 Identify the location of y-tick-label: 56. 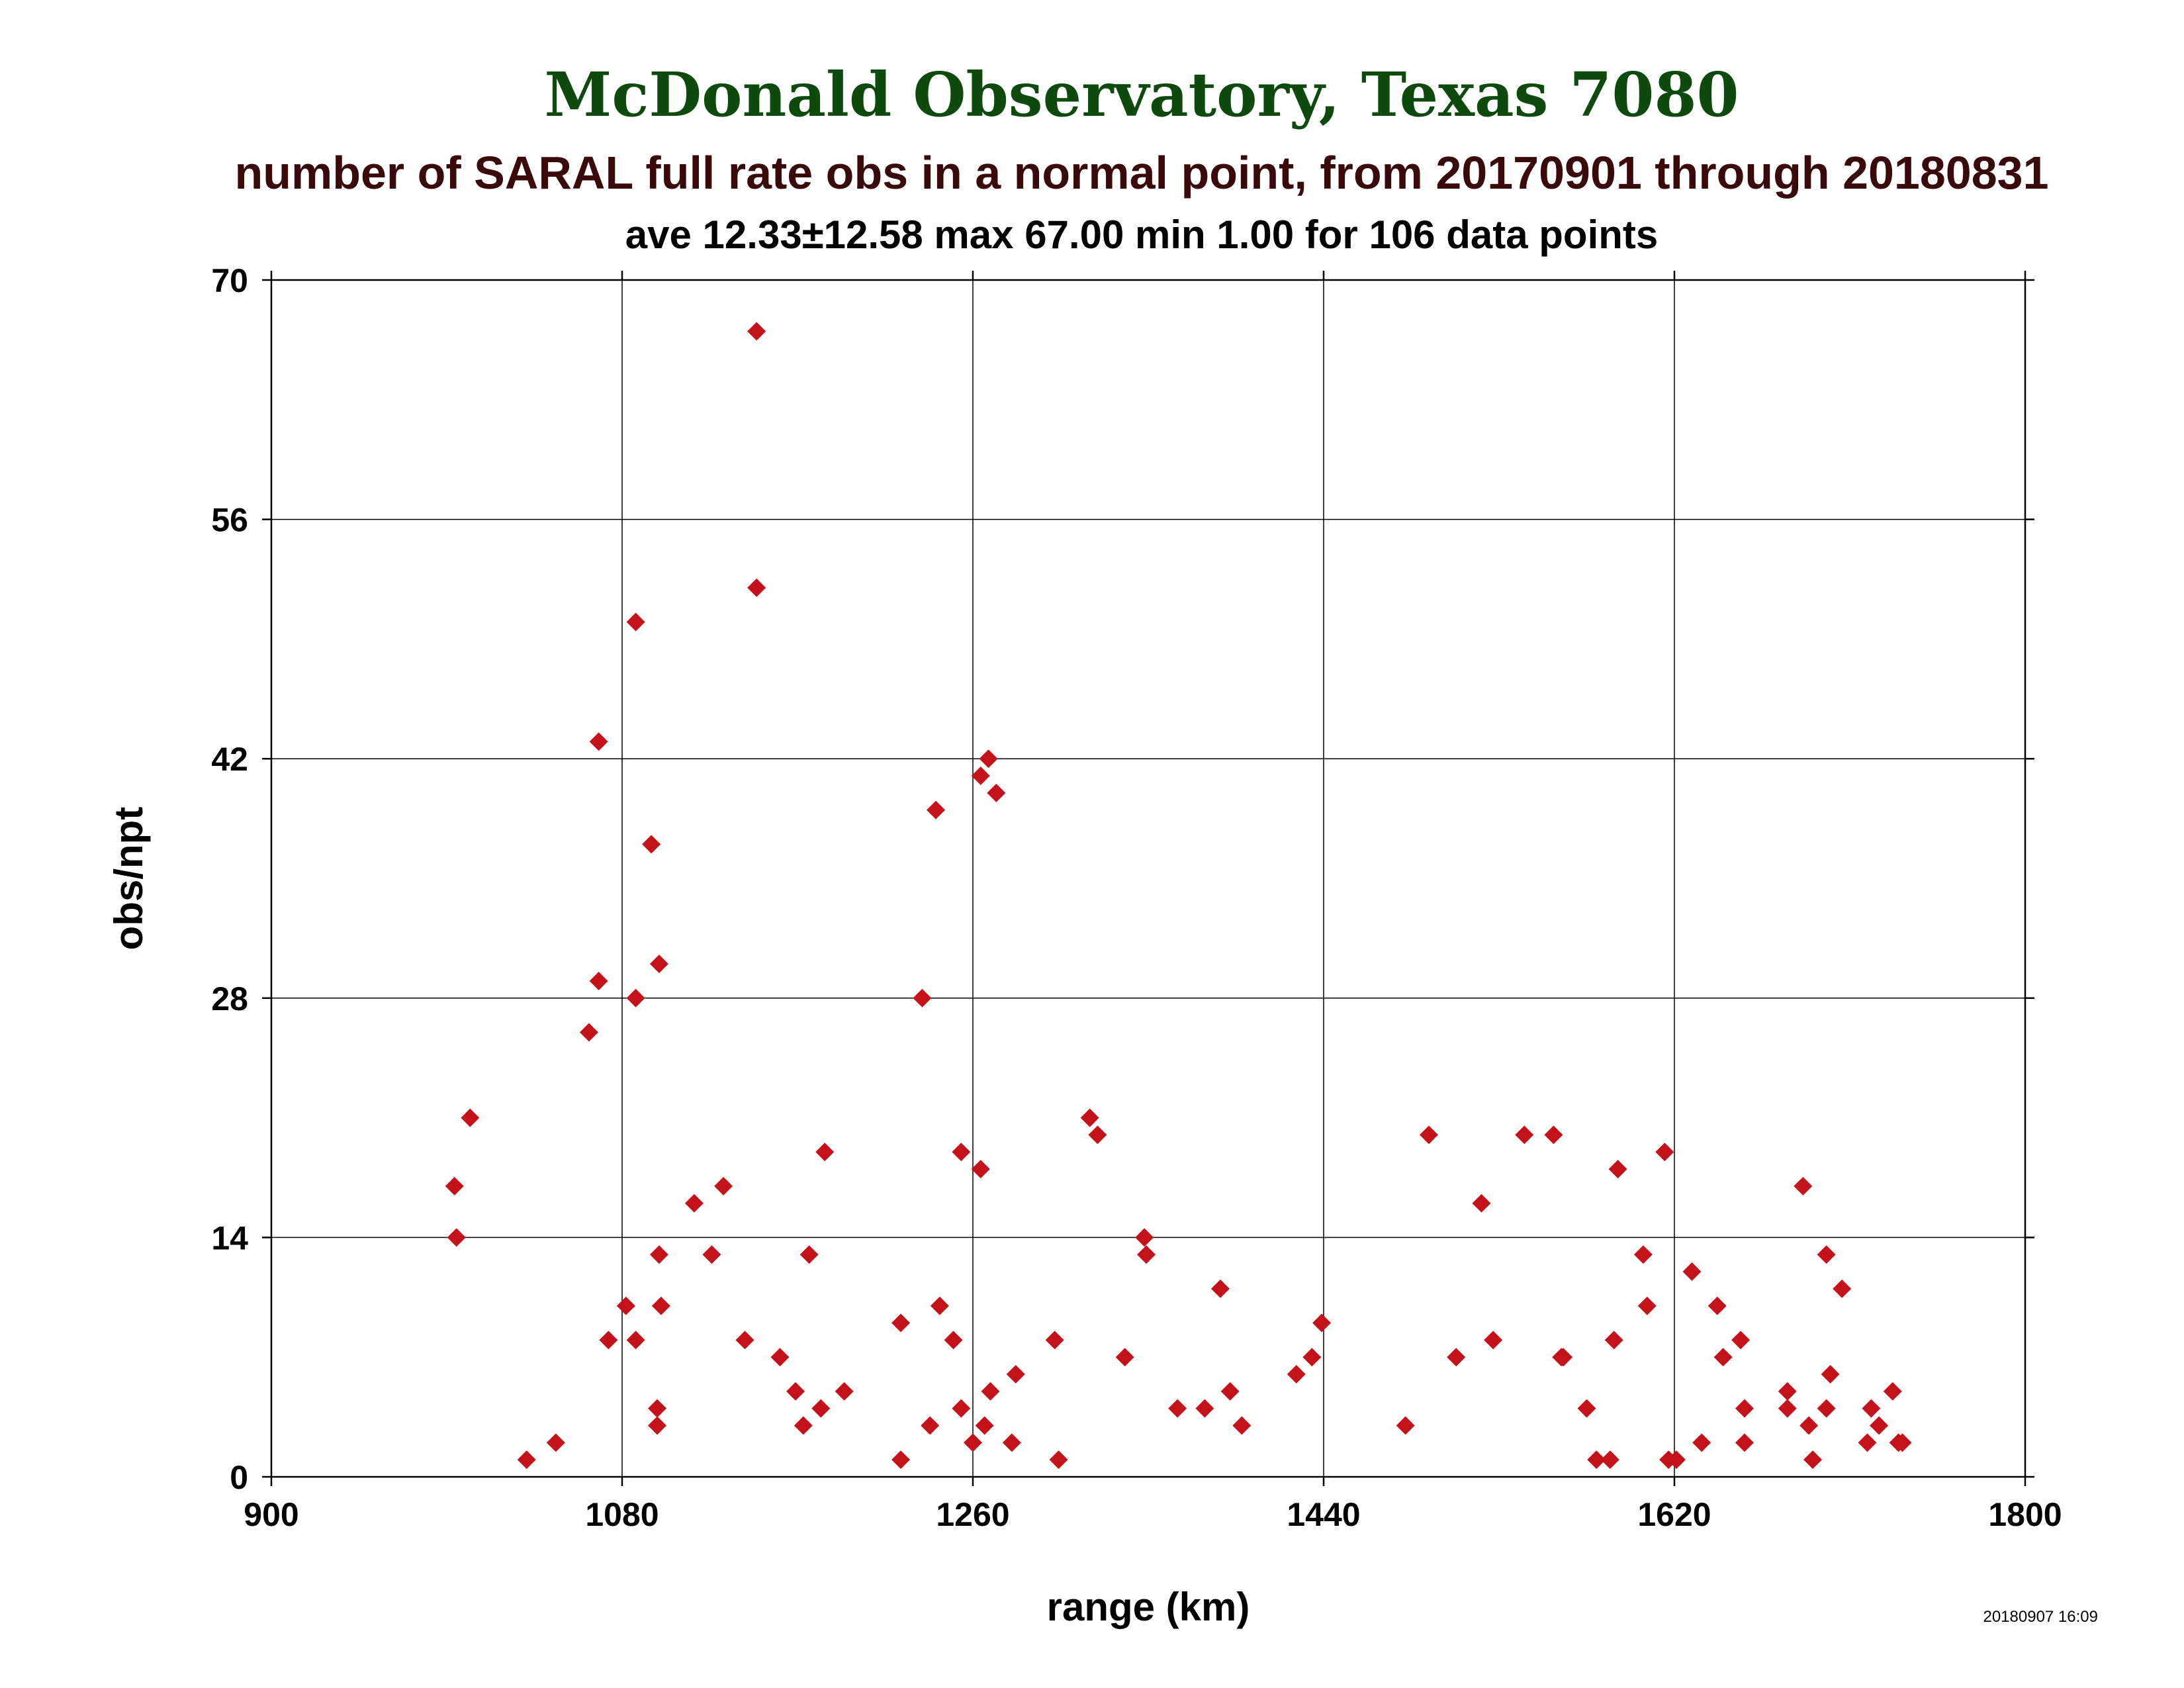
(229, 520).